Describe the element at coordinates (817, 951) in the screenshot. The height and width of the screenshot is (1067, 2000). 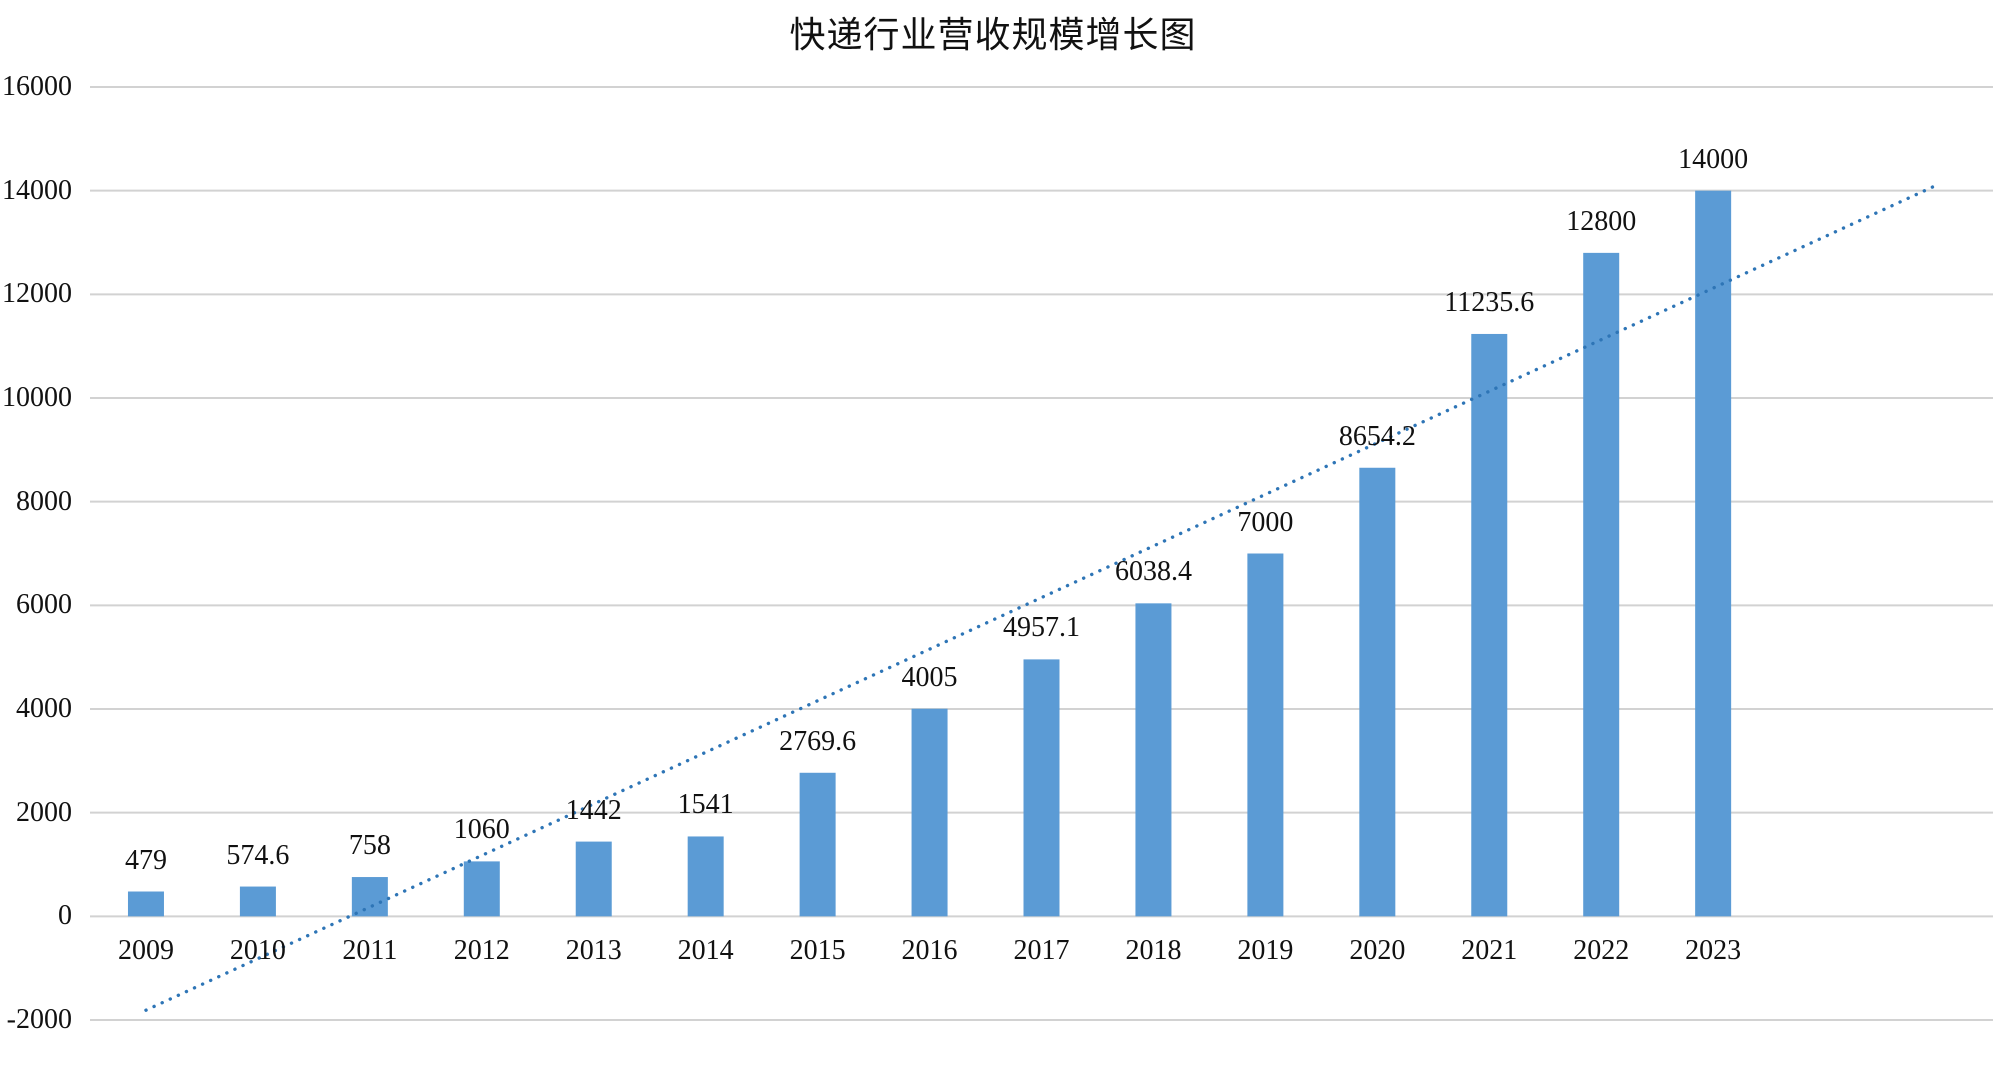
I see `x-axis-year-label: 2015` at that location.